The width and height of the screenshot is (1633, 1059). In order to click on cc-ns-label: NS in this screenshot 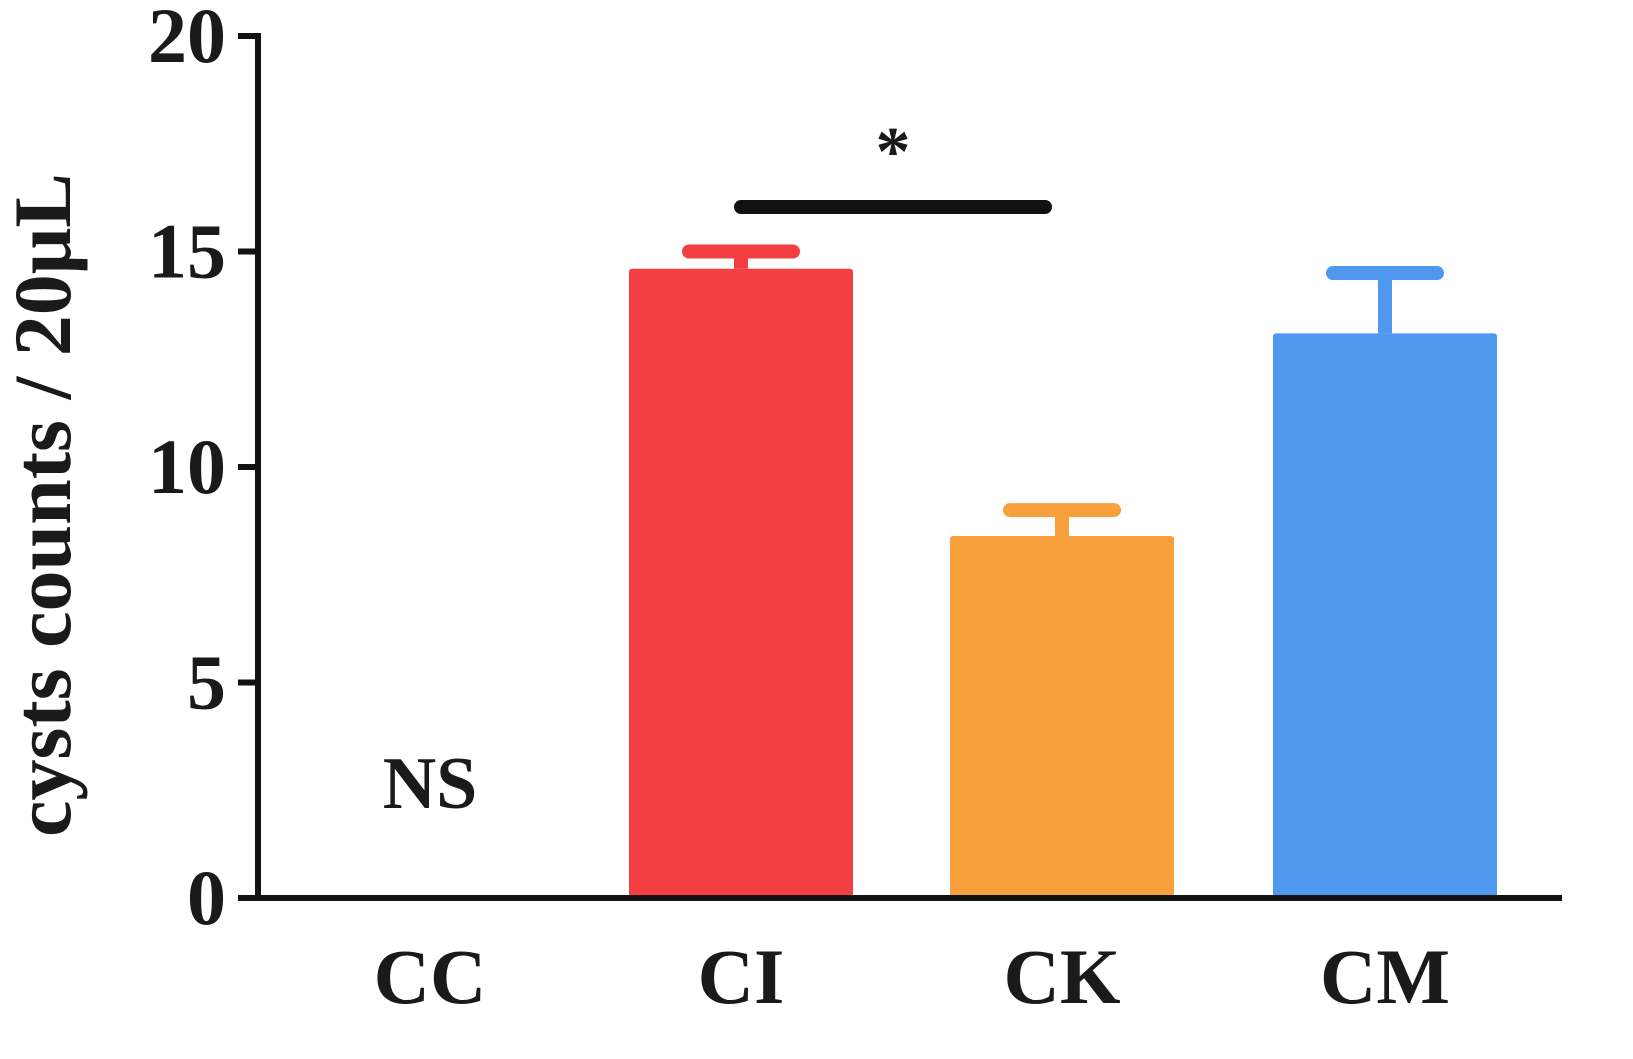, I will do `click(430, 784)`.